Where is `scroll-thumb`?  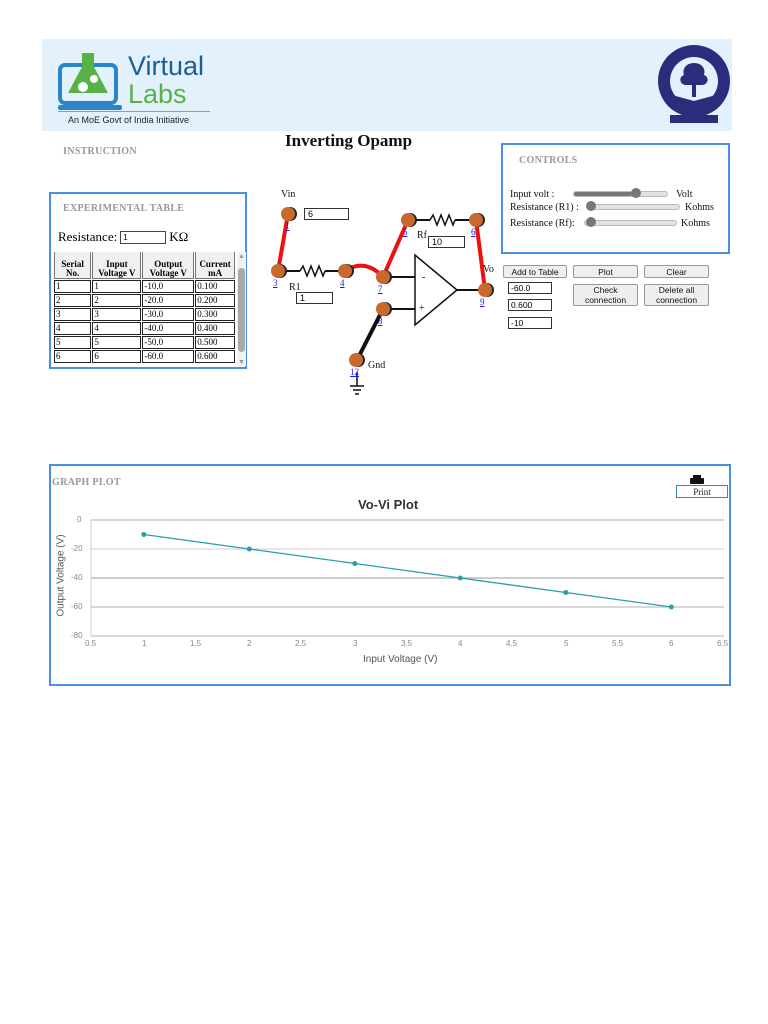 scroll-thumb is located at coordinates (241, 310).